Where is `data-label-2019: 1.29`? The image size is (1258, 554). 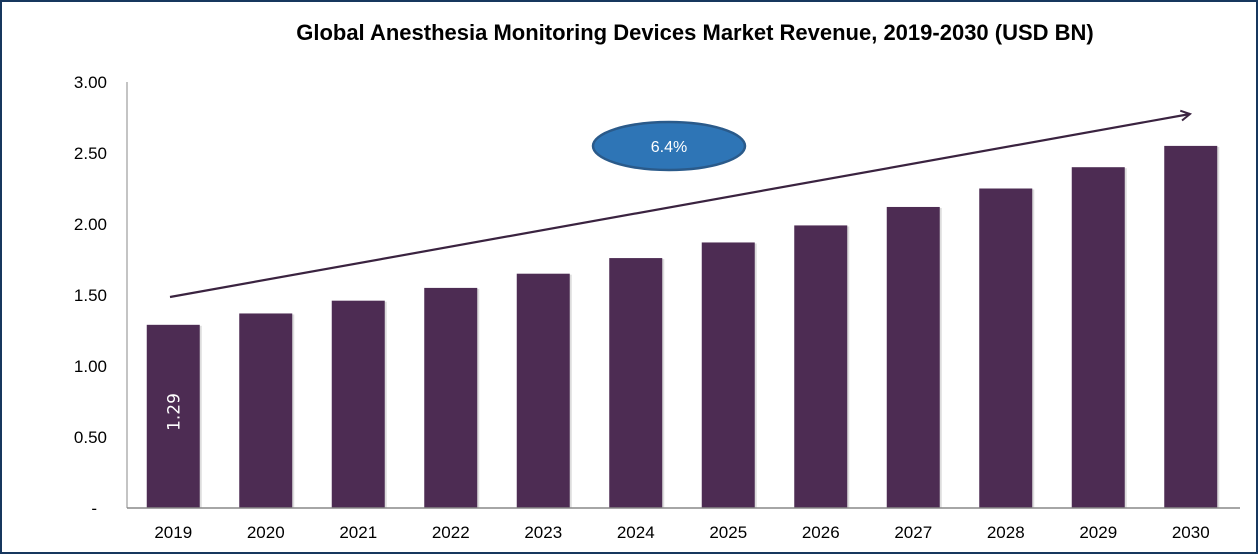 data-label-2019: 1.29 is located at coordinates (174, 412).